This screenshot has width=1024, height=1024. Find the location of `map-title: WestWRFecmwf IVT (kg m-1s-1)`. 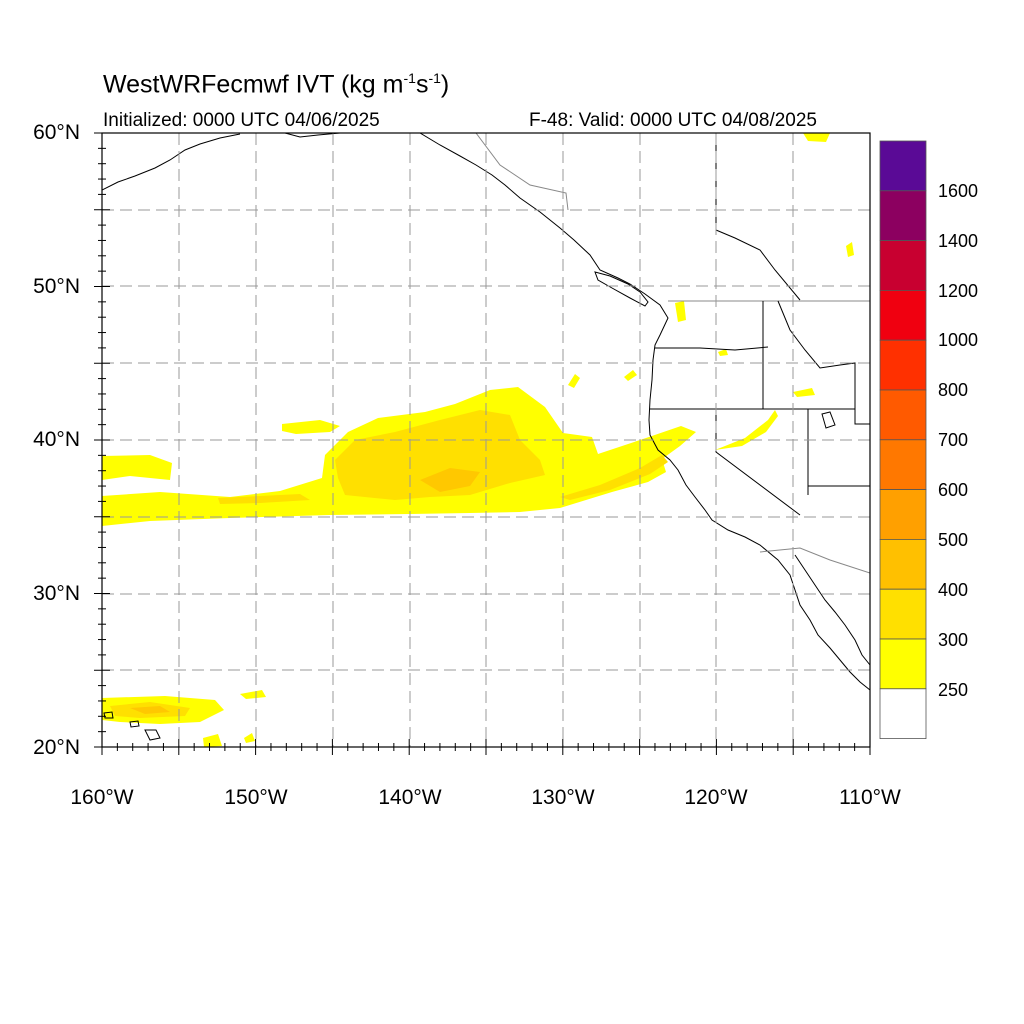

map-title: WestWRFecmwf IVT (kg m-1s-1) is located at coordinates (276, 84).